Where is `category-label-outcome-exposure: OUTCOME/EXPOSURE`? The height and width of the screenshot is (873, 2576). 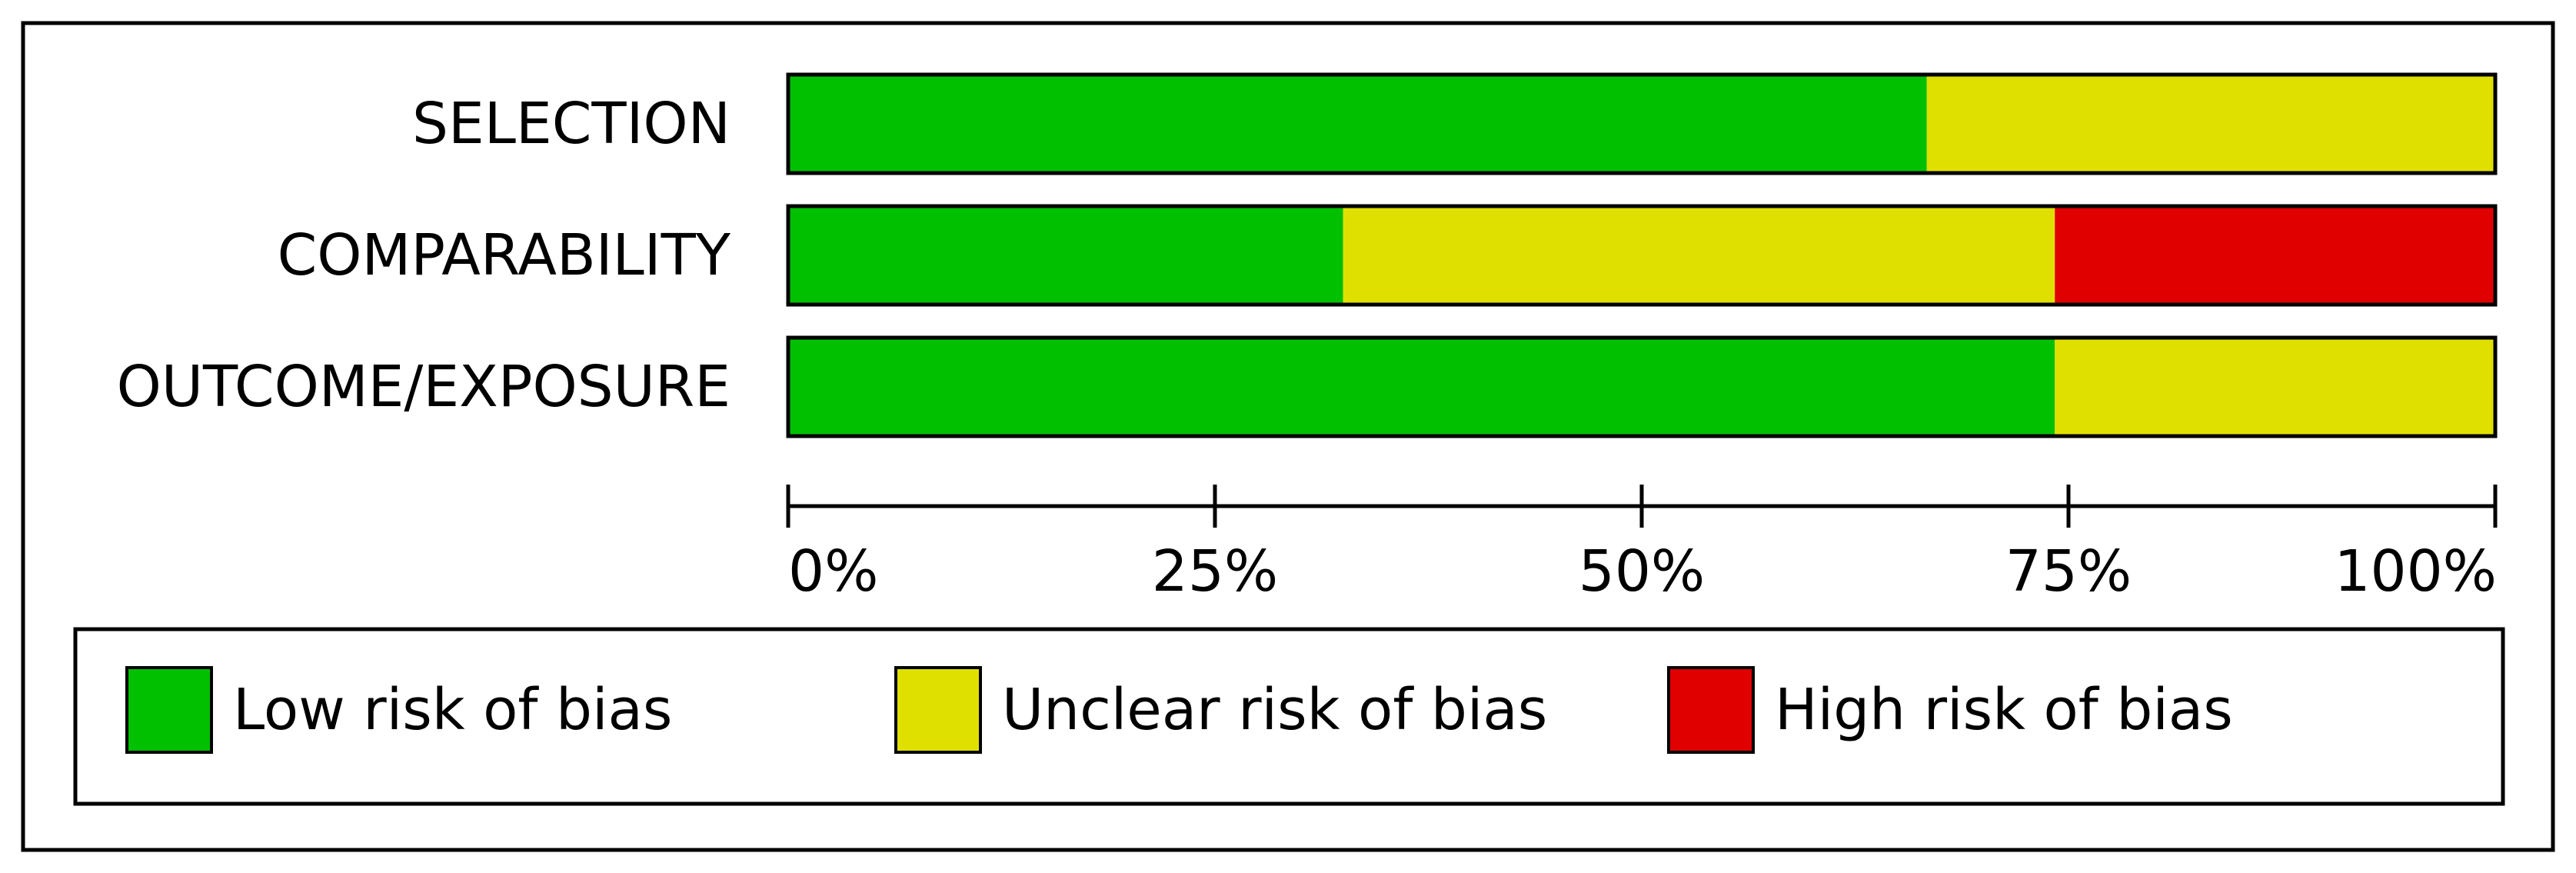
category-label-outcome-exposure: OUTCOME/EXPOSURE is located at coordinates (424, 387).